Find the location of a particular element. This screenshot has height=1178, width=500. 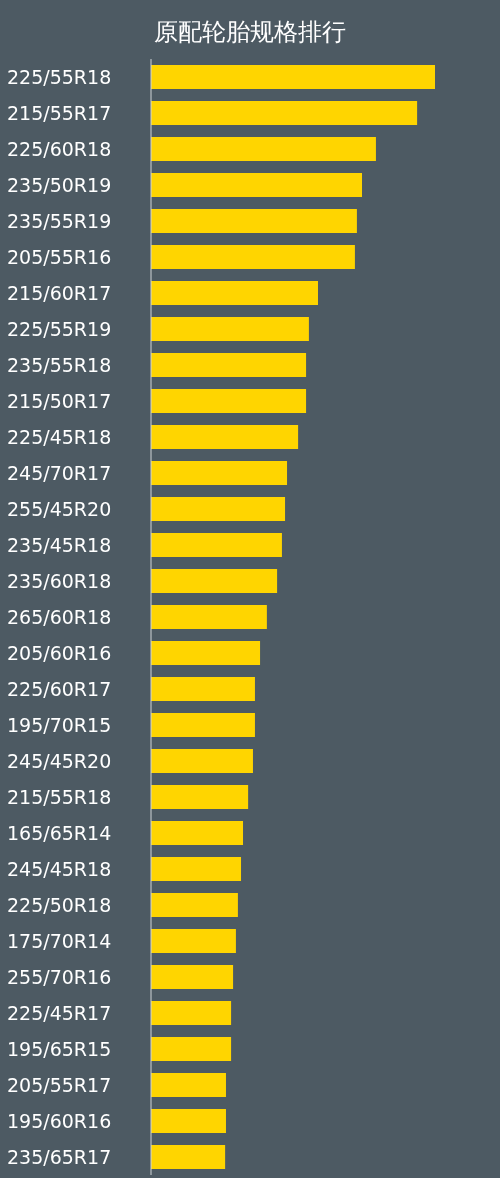

y-tick-label: 255/45R20 is located at coordinates (59, 509).